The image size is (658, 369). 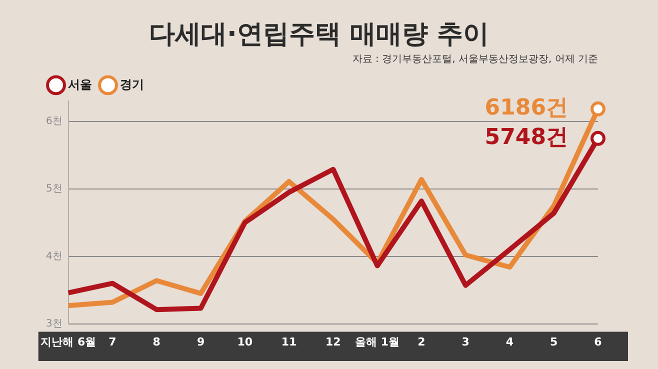 I want to click on legend-label: 경기, so click(x=132, y=84).